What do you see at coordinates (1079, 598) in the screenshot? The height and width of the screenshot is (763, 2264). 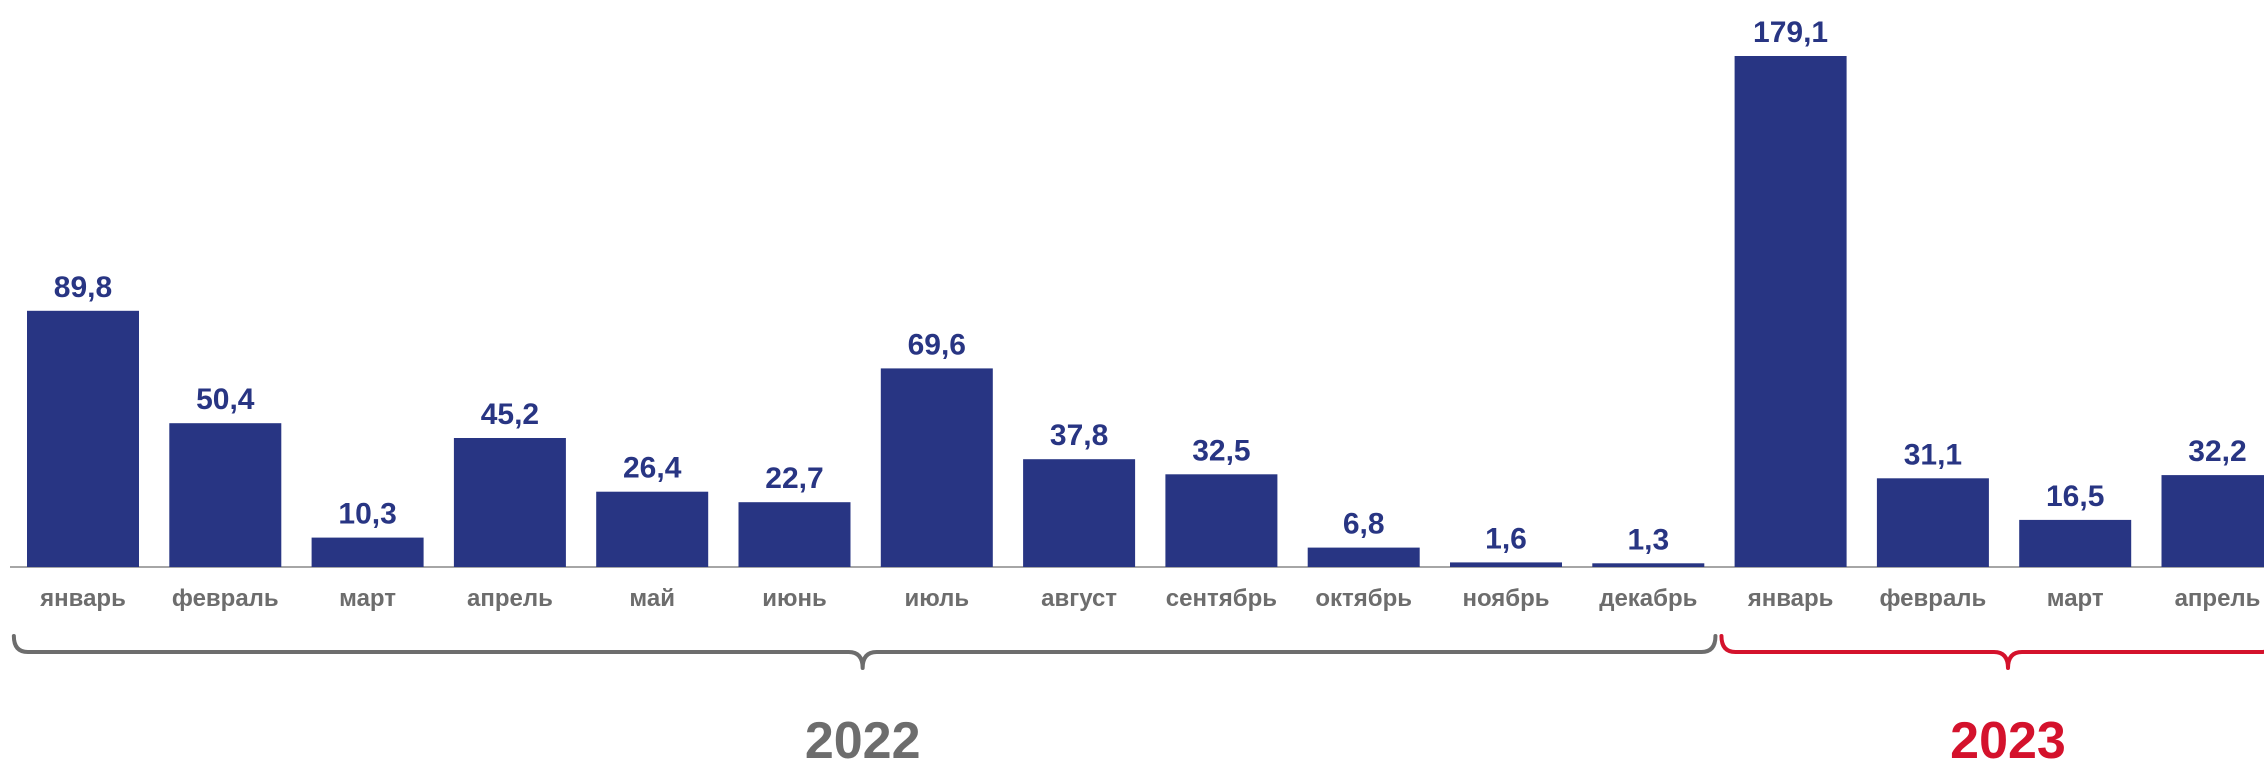 I see `x-tick-label: август` at bounding box center [1079, 598].